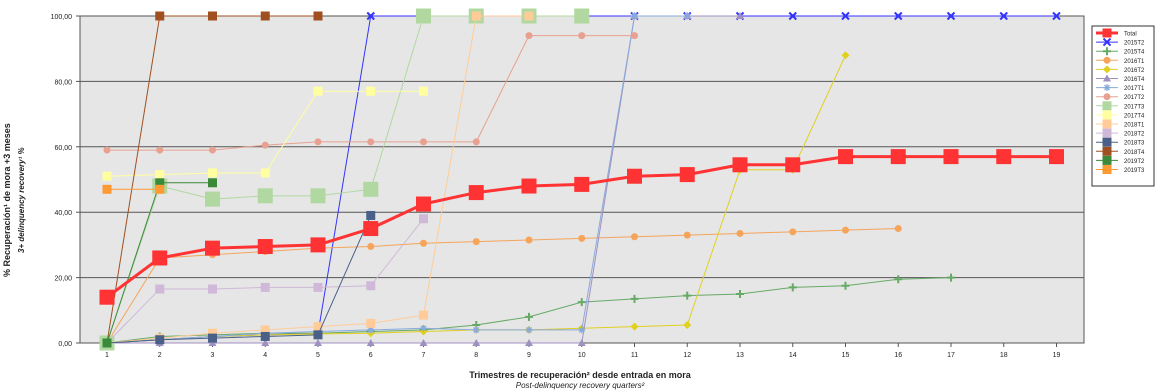 The height and width of the screenshot is (392, 1159). Describe the element at coordinates (1120, 51) in the screenshot. I see `legend-entry: 2015T4` at that location.